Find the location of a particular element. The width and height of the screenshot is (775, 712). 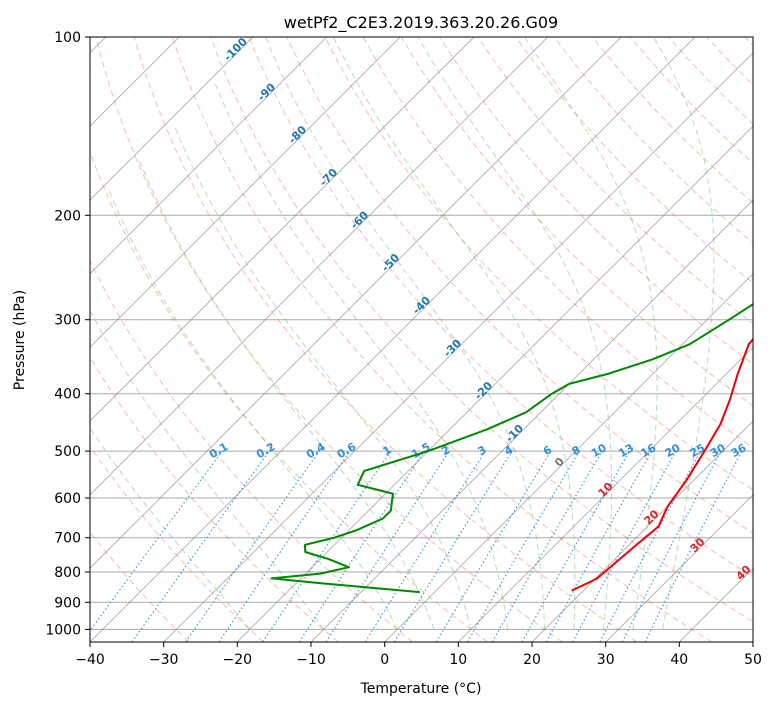

mixing-ratio-label: 36 is located at coordinates (739, 450).